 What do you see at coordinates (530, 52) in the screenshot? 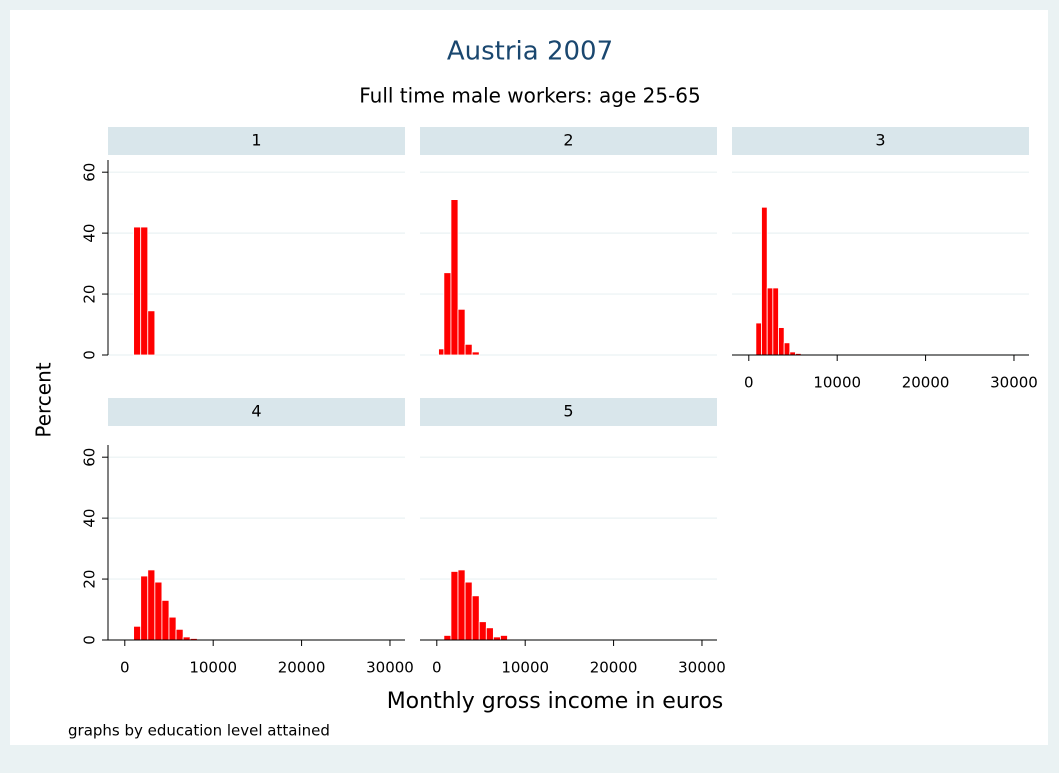
I see `chart-title: Austria 2007` at bounding box center [530, 52].